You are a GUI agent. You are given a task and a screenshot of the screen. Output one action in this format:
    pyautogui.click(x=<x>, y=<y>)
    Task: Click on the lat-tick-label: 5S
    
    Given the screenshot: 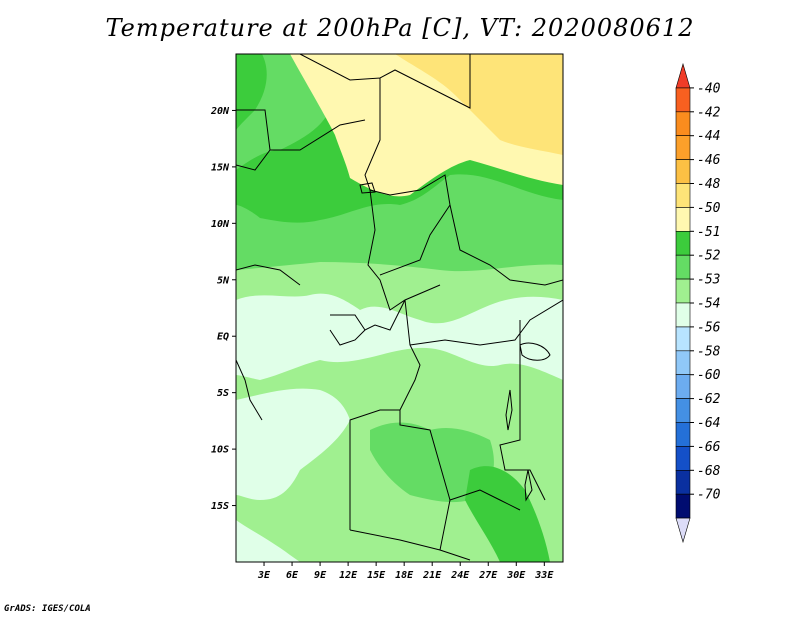 What is the action you would take?
    pyautogui.click(x=223, y=393)
    